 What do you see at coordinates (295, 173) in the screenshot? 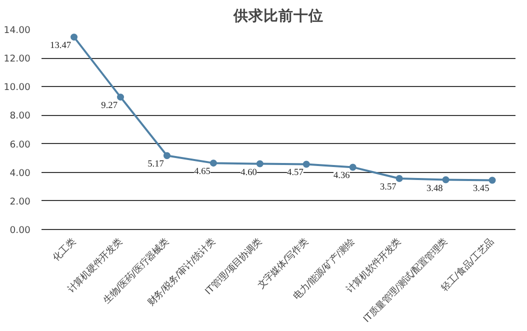
I see `data-label: 4.57` at bounding box center [295, 173].